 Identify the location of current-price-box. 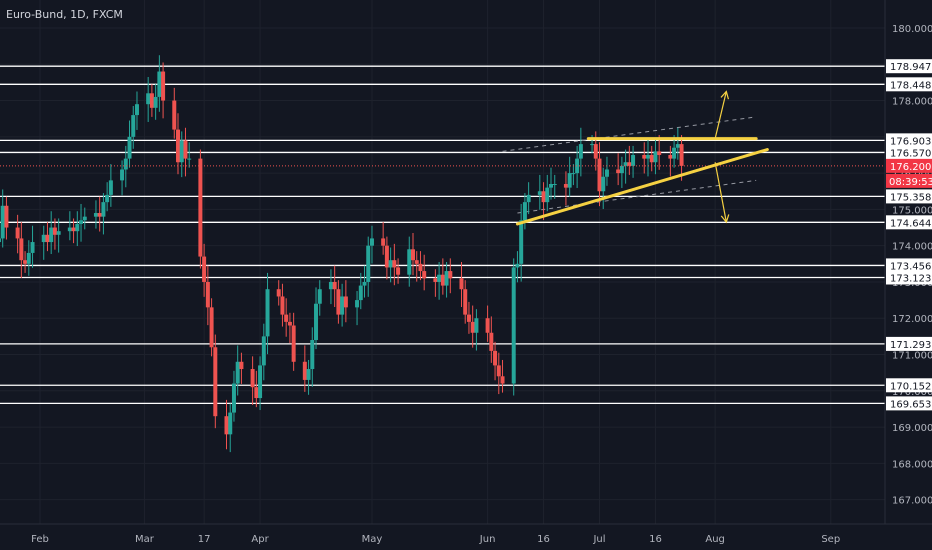
(909, 165).